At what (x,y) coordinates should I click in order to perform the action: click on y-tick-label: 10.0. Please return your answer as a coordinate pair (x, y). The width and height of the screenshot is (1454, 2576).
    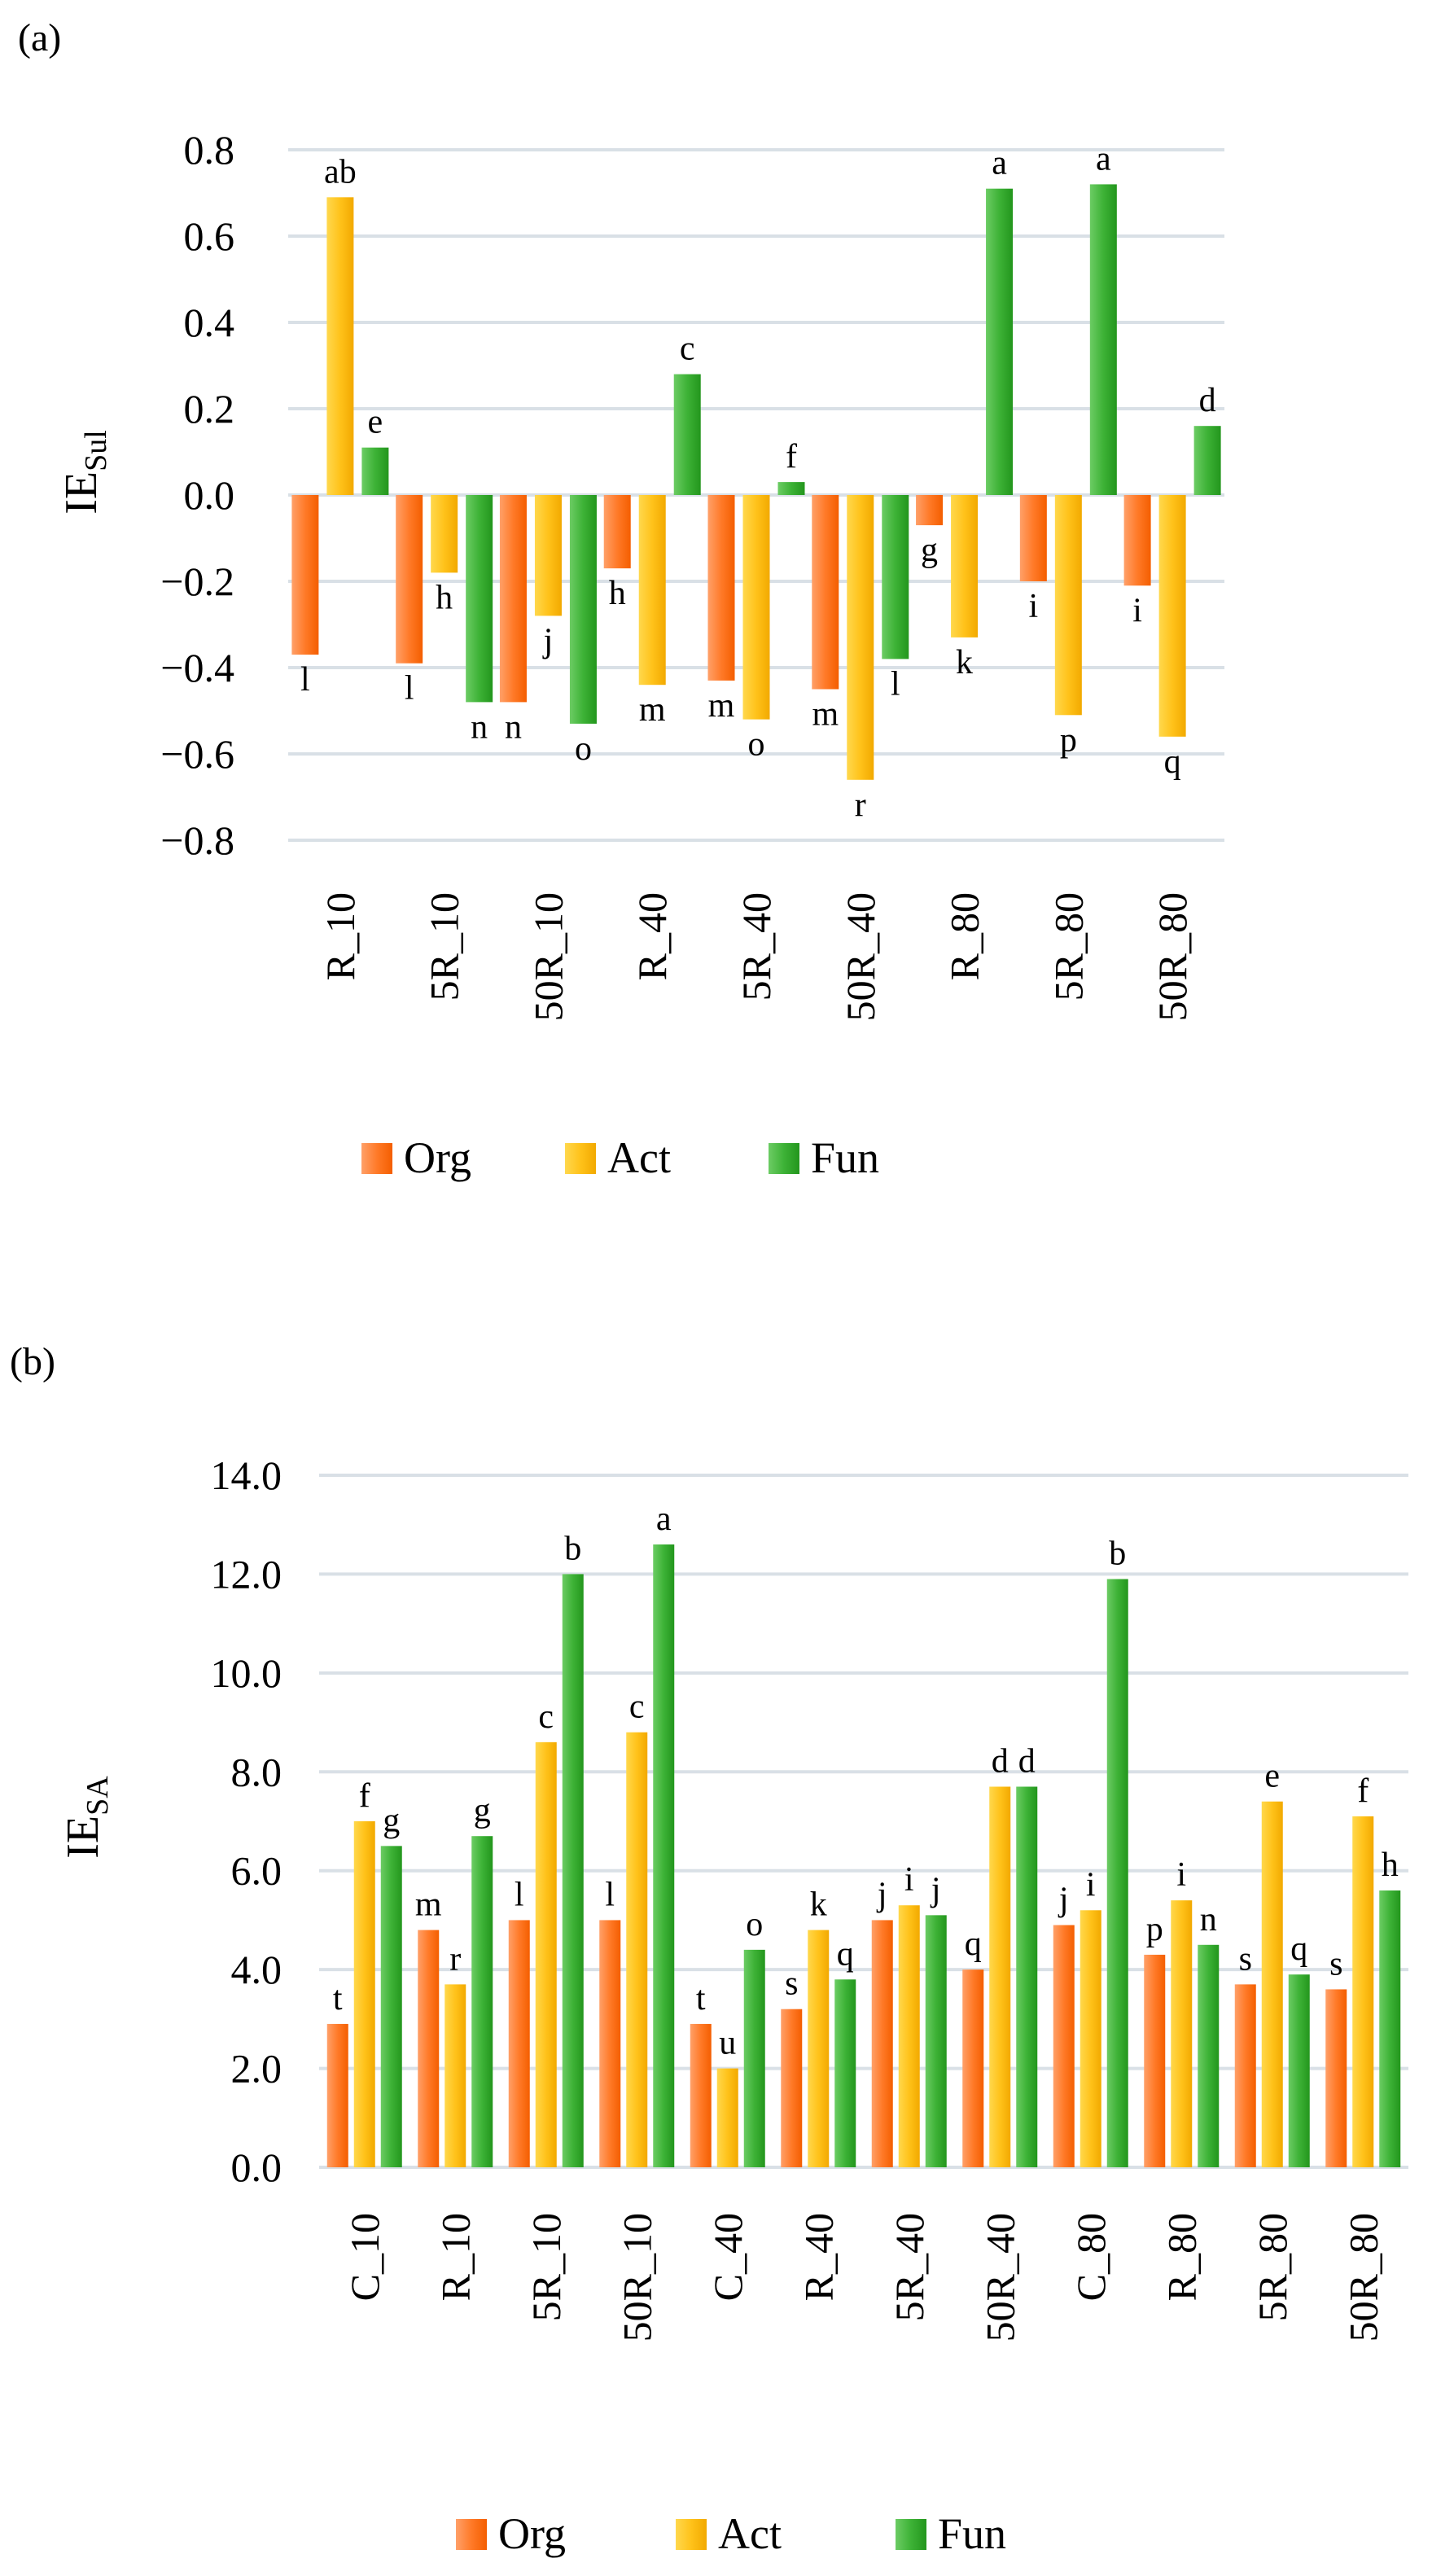
    Looking at the image, I should click on (246, 1673).